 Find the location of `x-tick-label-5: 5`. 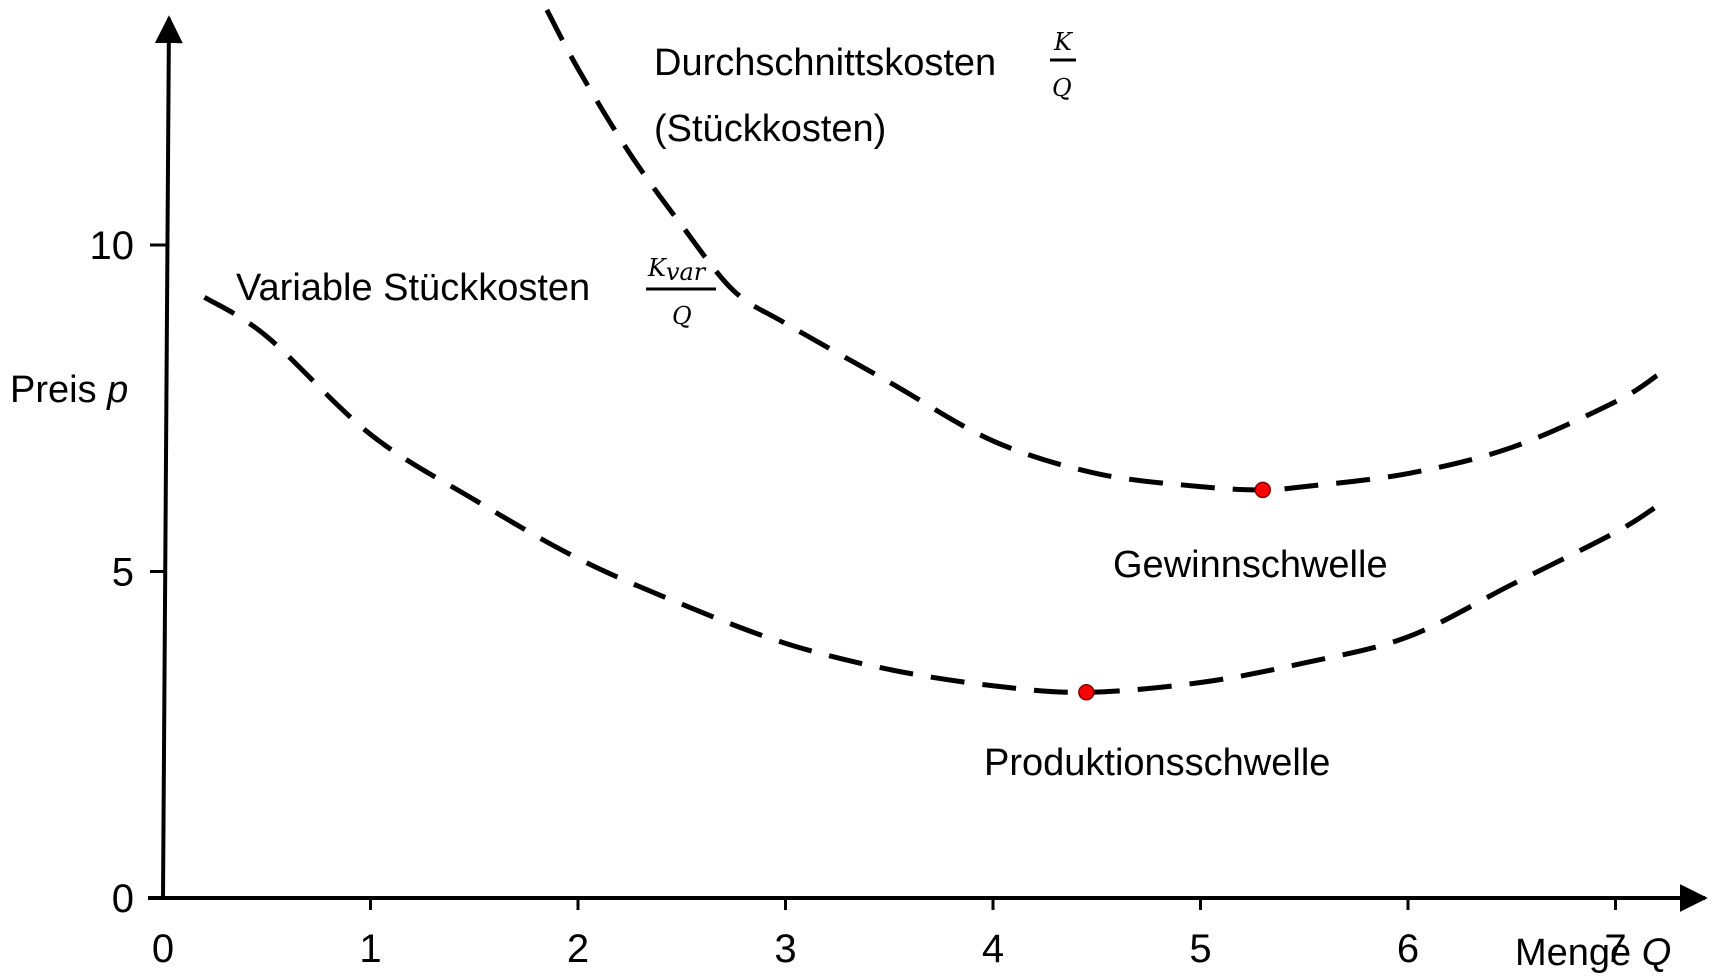

x-tick-label-5: 5 is located at coordinates (1200, 949).